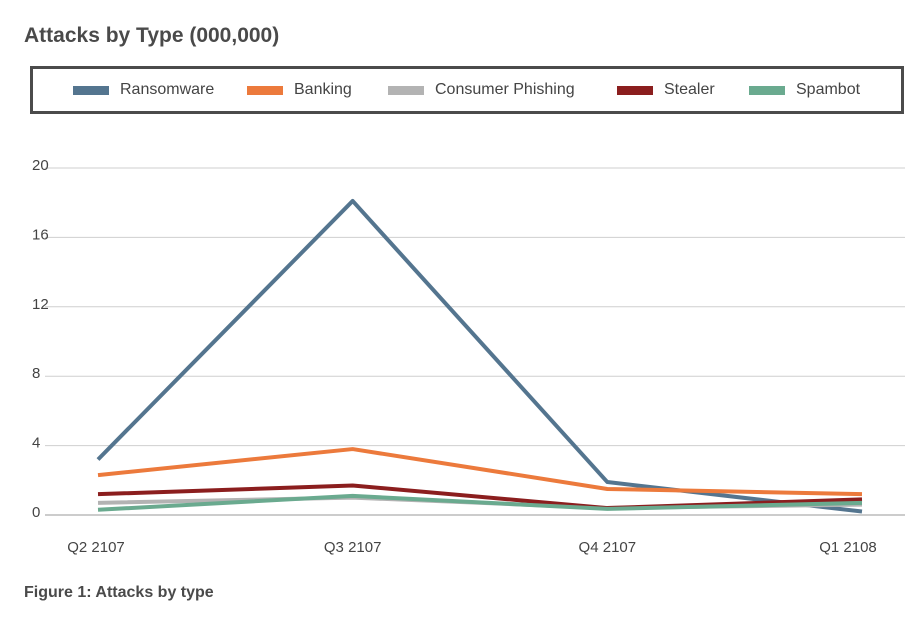 The image size is (924, 618). I want to click on series-line-spambot, so click(480, 502).